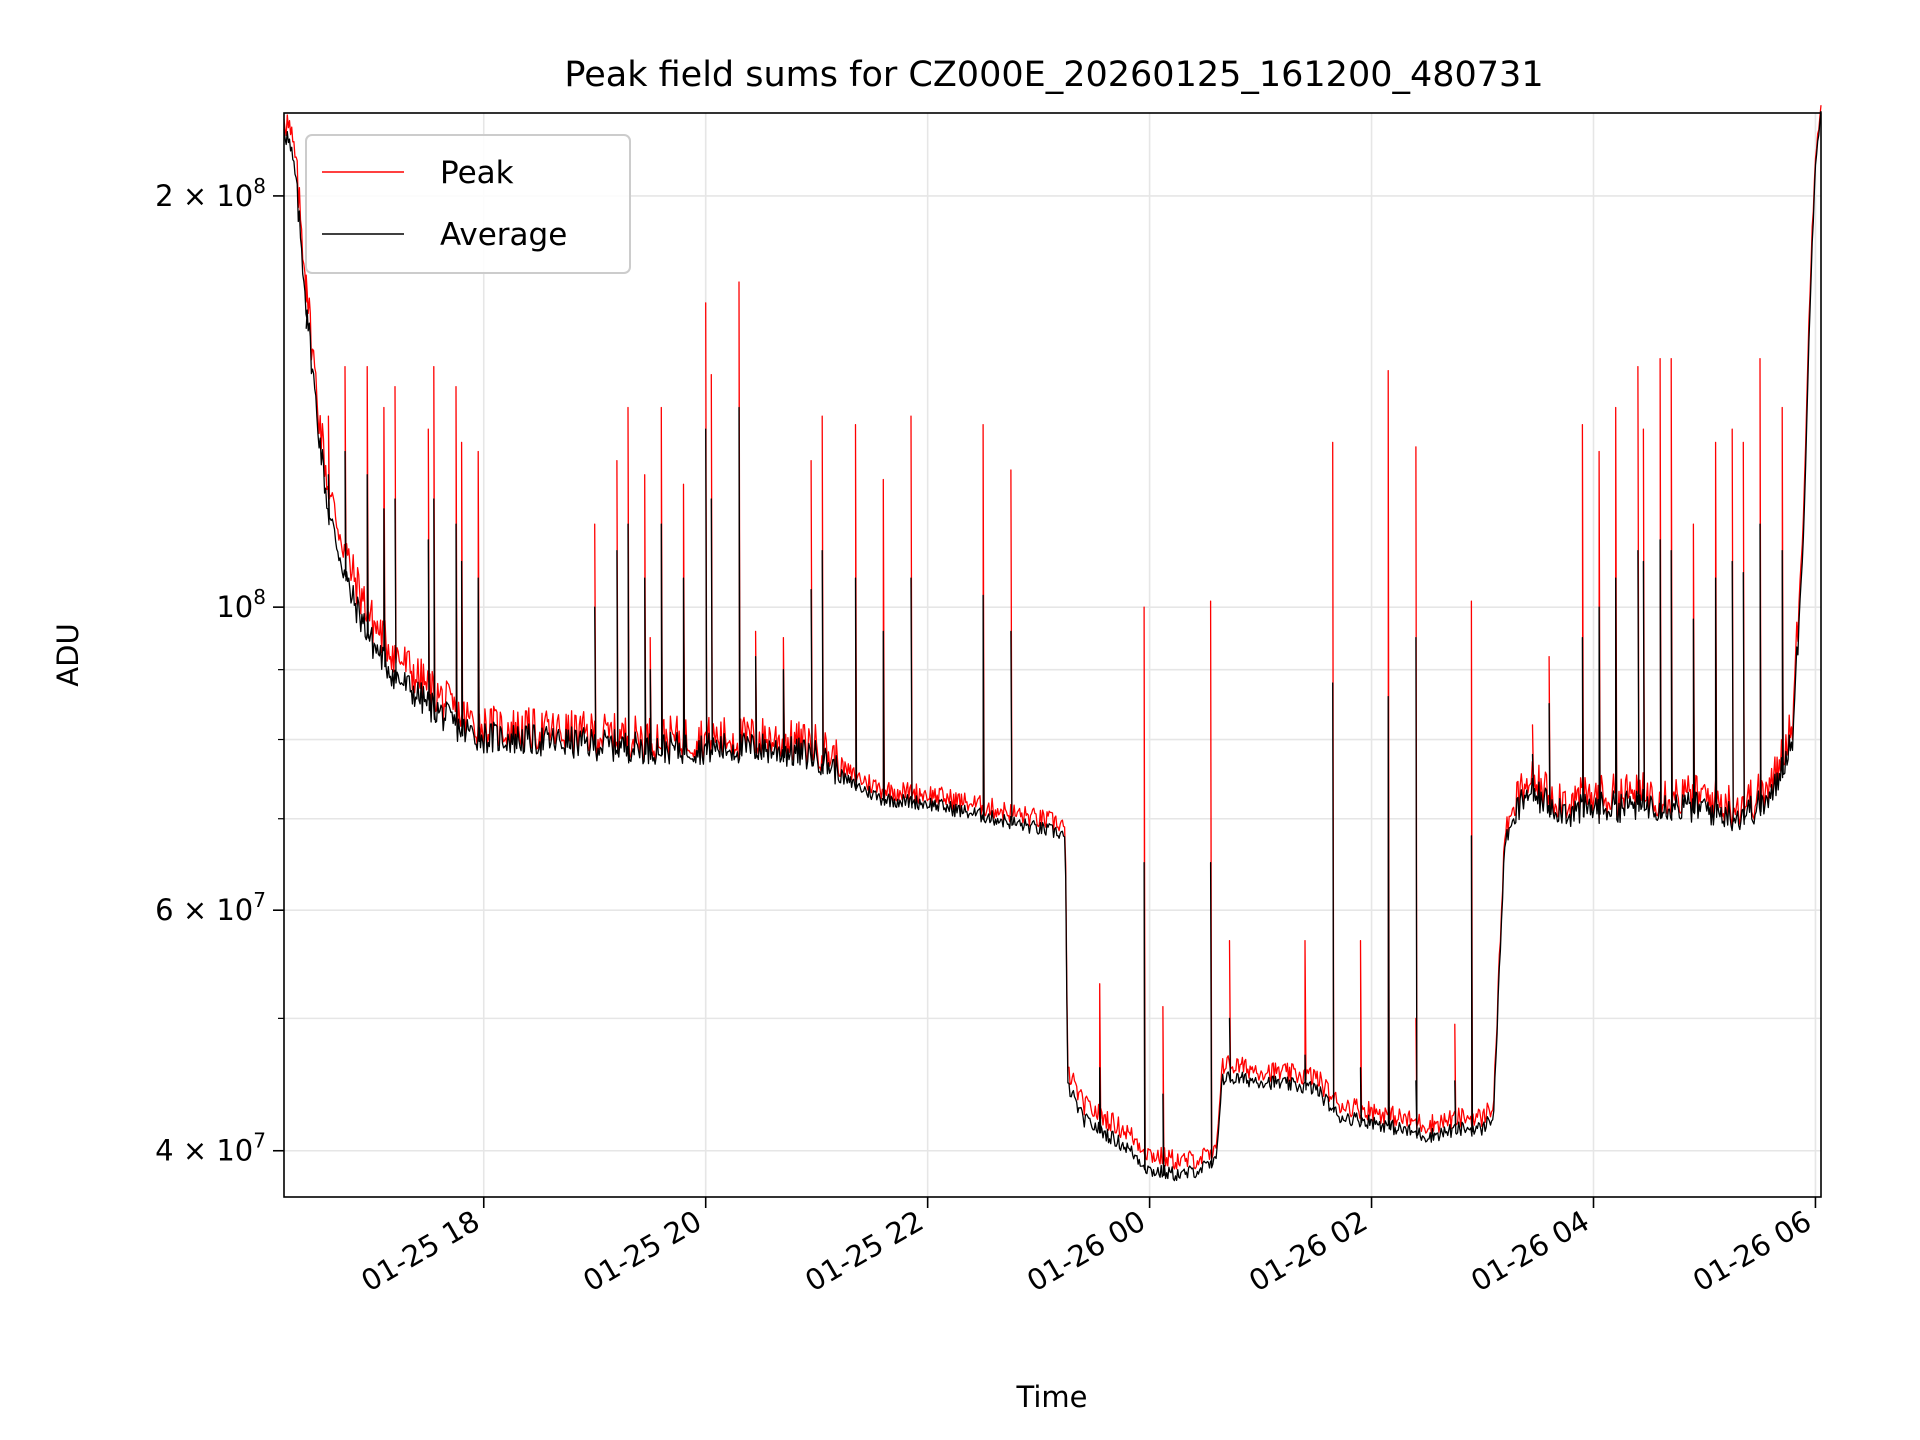  What do you see at coordinates (477, 173) in the screenshot?
I see `legend-peak-label: Peak` at bounding box center [477, 173].